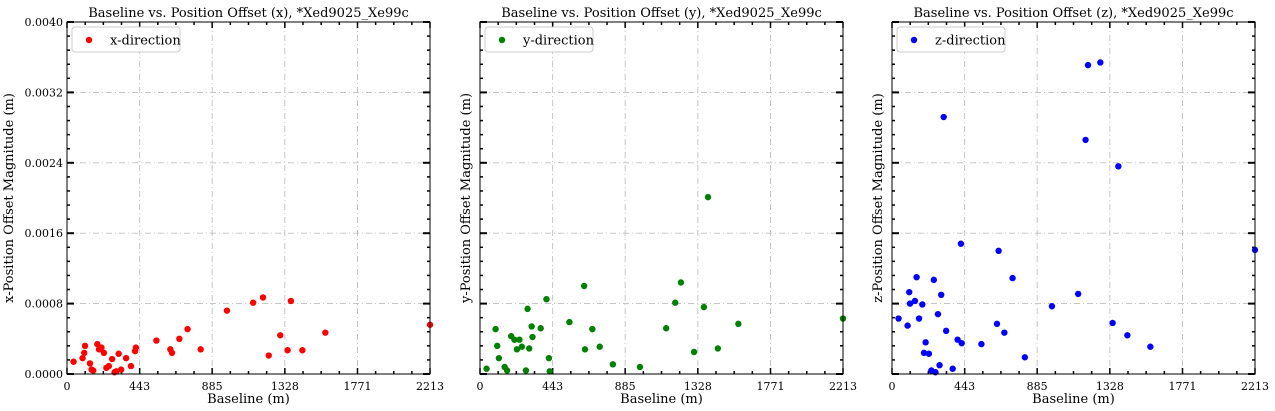 This screenshot has width=1275, height=411. Describe the element at coordinates (466, 198) in the screenshot. I see `y-axis-label: y-Position Offset Magnitude (m)` at that location.